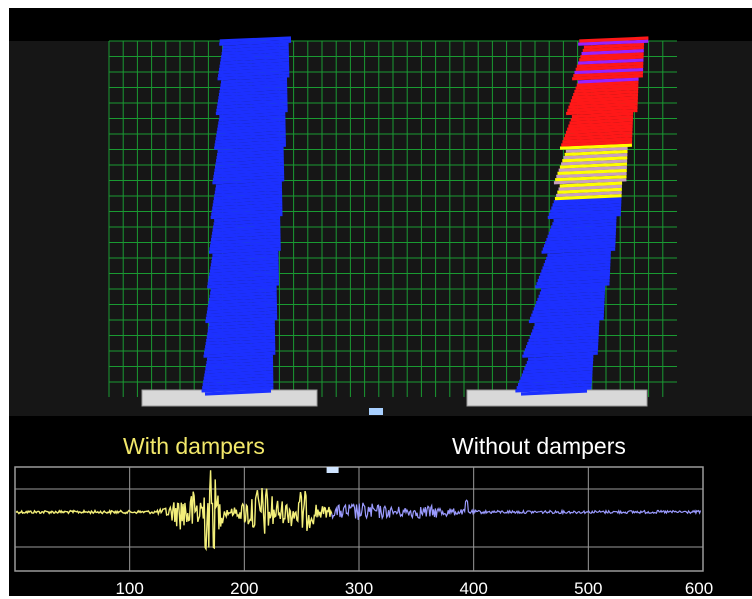 The height and width of the screenshot is (599, 752). What do you see at coordinates (244, 588) in the screenshot?
I see `tick-label: 200` at bounding box center [244, 588].